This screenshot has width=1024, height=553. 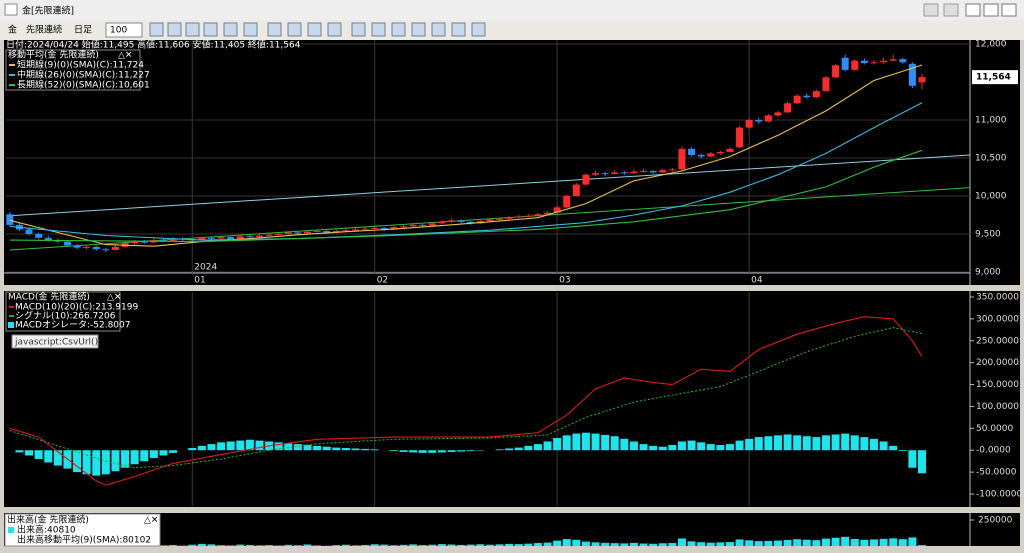 I want to click on maximize-button, so click(x=991, y=10).